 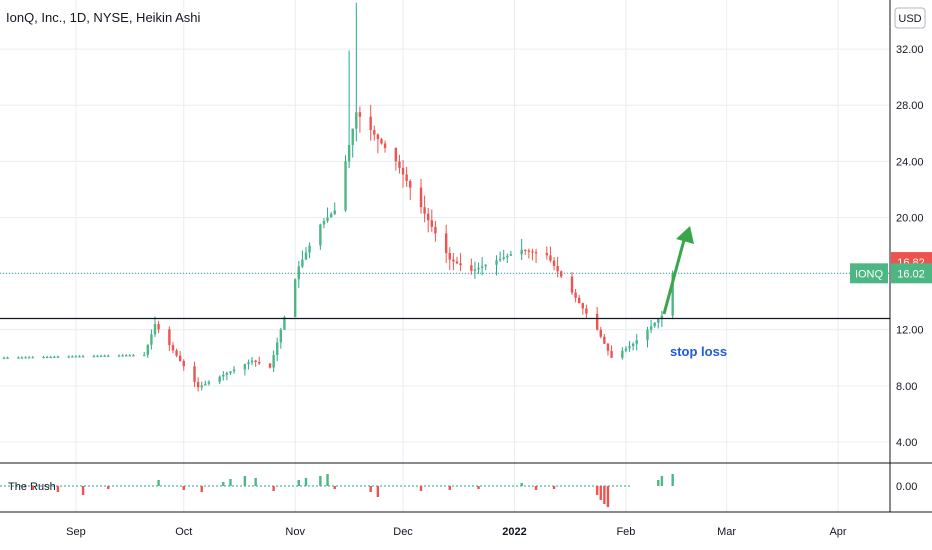 What do you see at coordinates (911, 273) in the screenshot?
I see `last-price-badge` at bounding box center [911, 273].